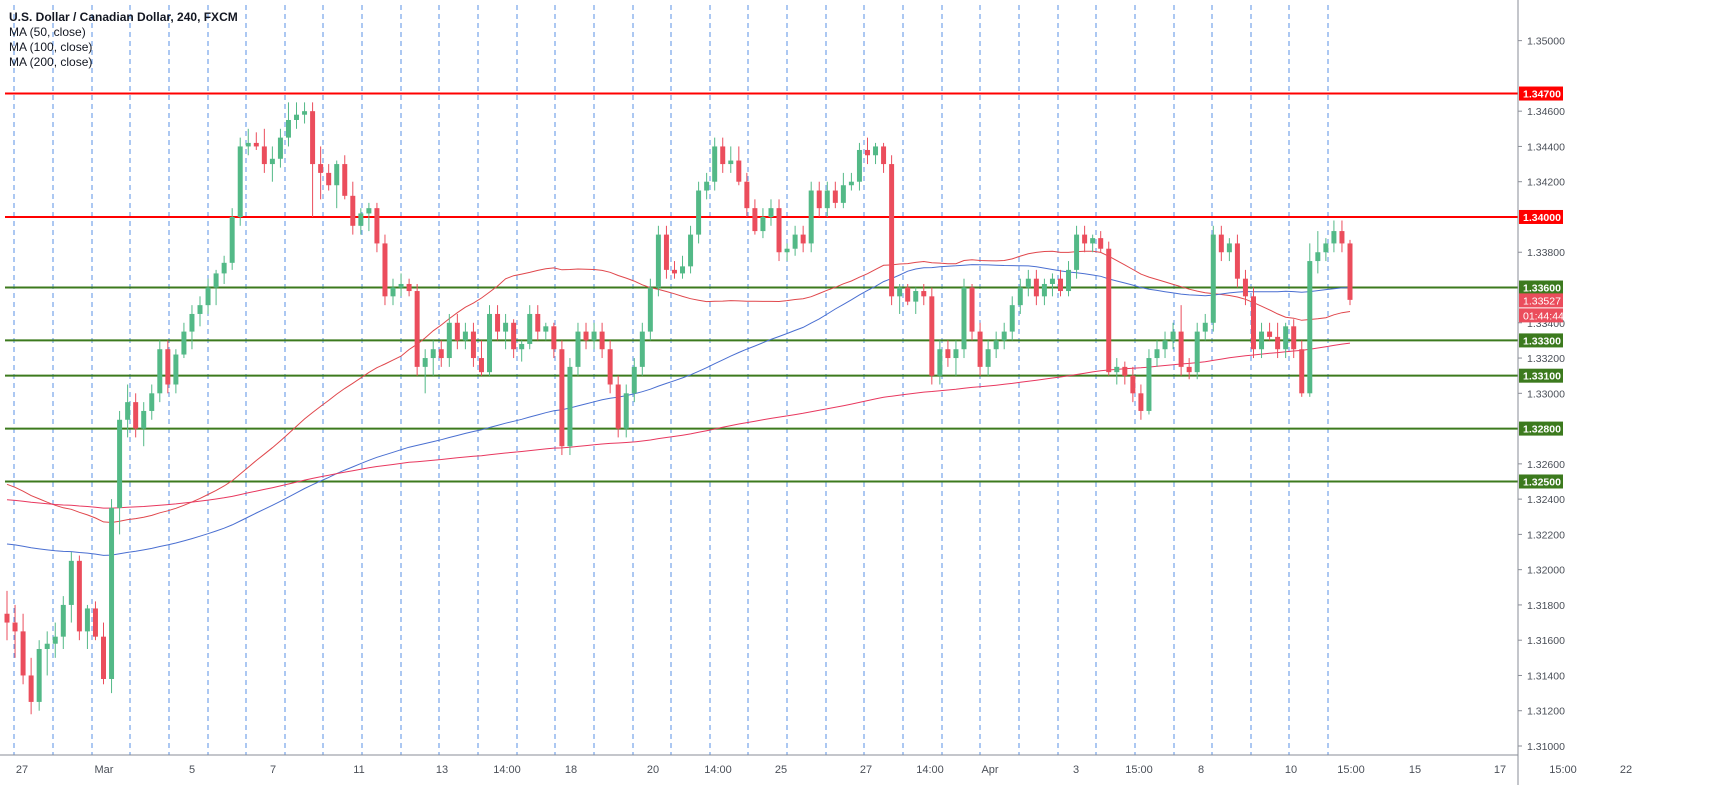 This screenshot has width=1715, height=790. What do you see at coordinates (1546, 500) in the screenshot?
I see `price-tick-label: 1.32400` at bounding box center [1546, 500].